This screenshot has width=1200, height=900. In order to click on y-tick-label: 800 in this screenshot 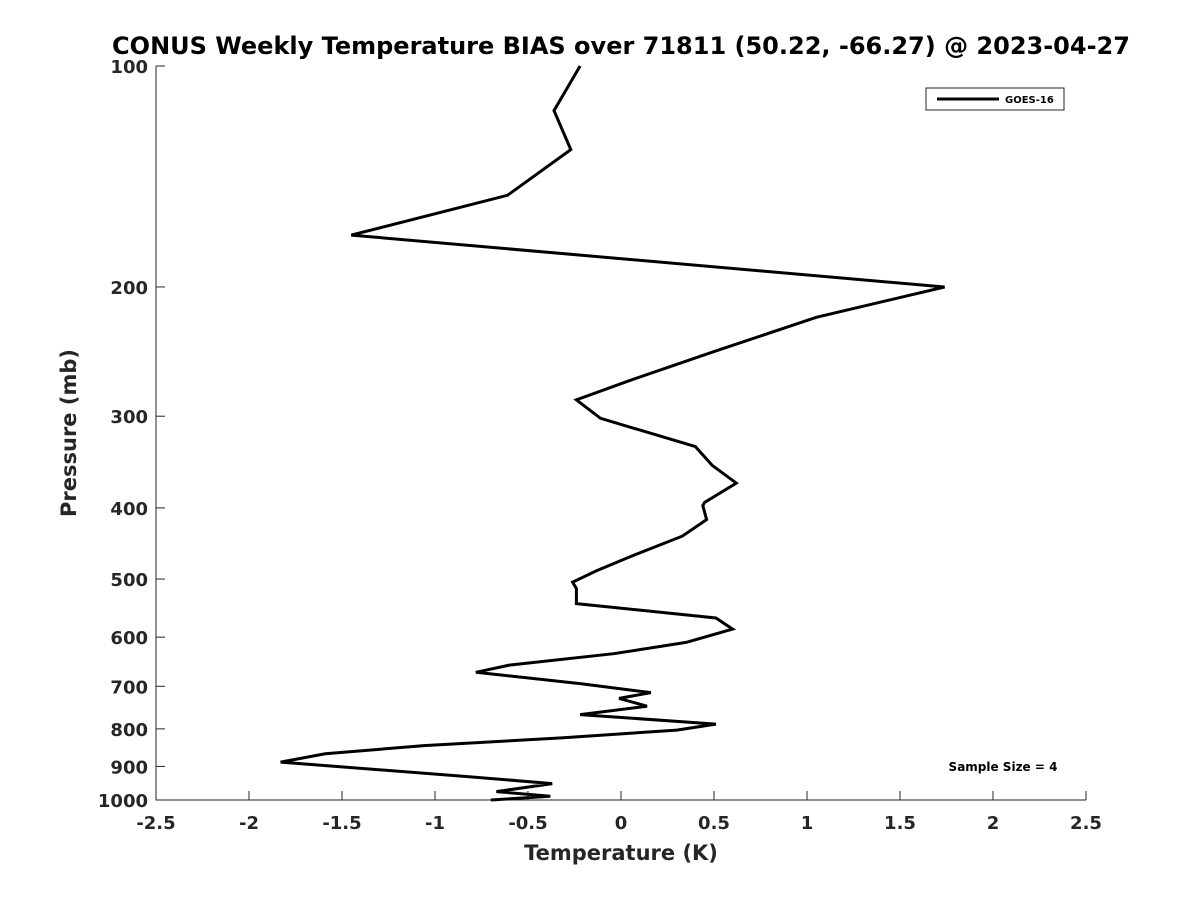, I will do `click(129, 730)`.